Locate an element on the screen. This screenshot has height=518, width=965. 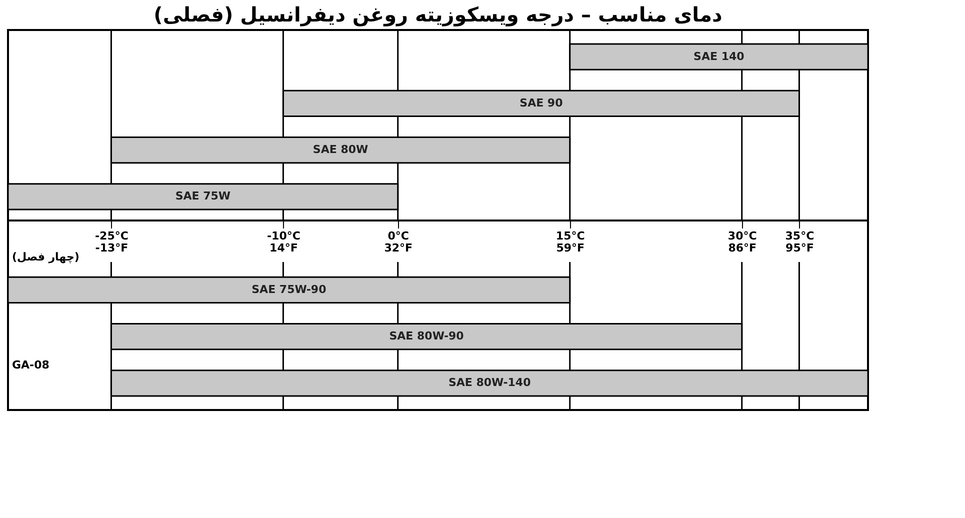
x2-tick-label: 95°F is located at coordinates (800, 248).